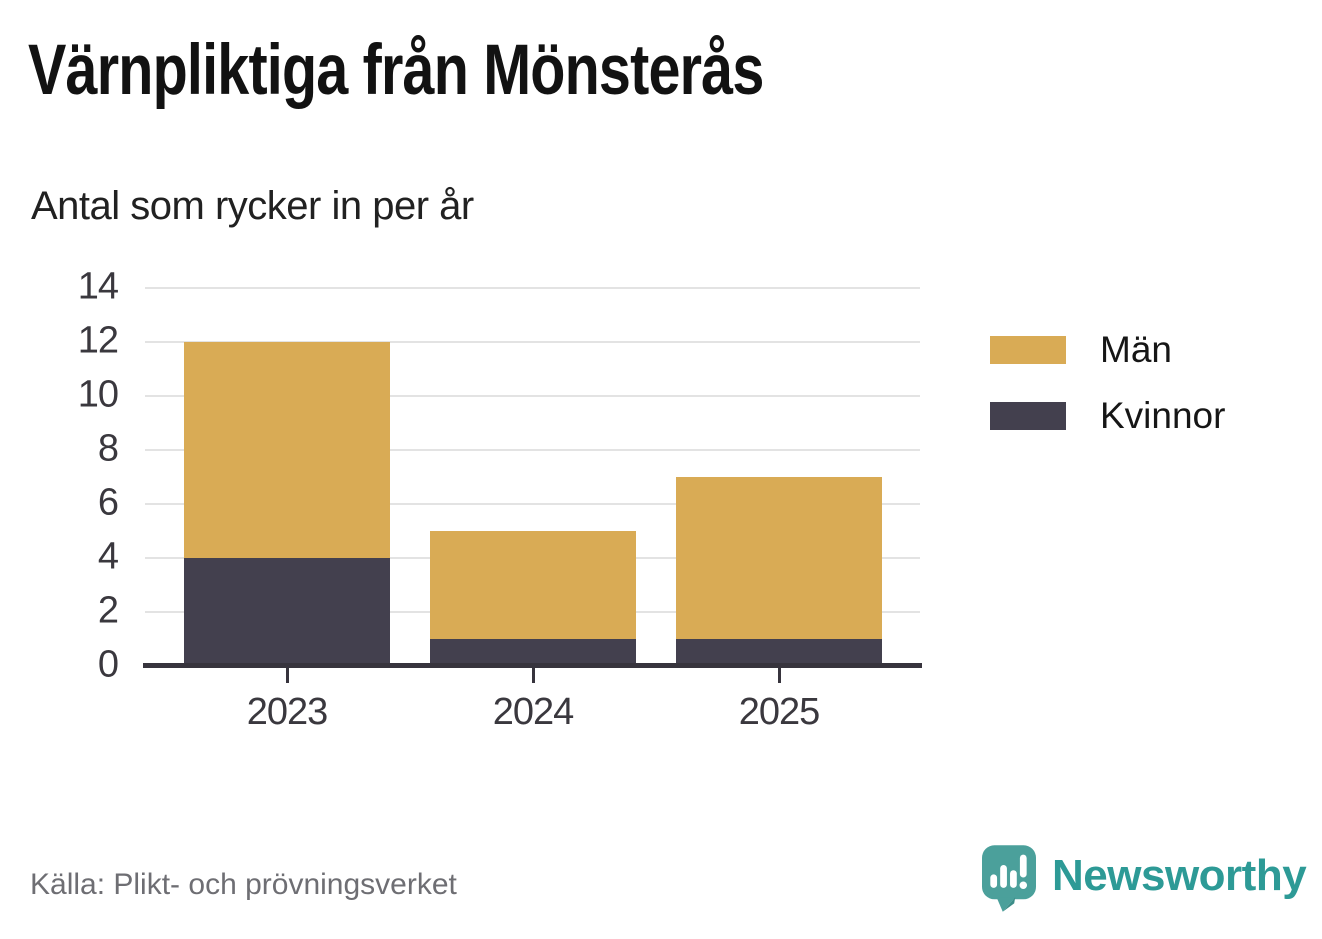  Describe the element at coordinates (1009, 878) in the screenshot. I see `newsworthy-logo-icon` at that location.